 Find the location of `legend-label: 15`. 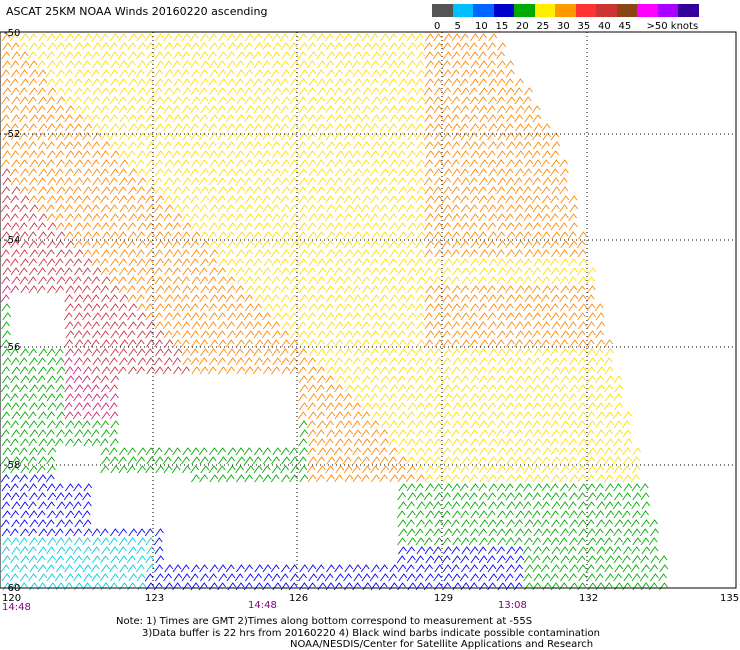

legend-label: 15 is located at coordinates (502, 26).